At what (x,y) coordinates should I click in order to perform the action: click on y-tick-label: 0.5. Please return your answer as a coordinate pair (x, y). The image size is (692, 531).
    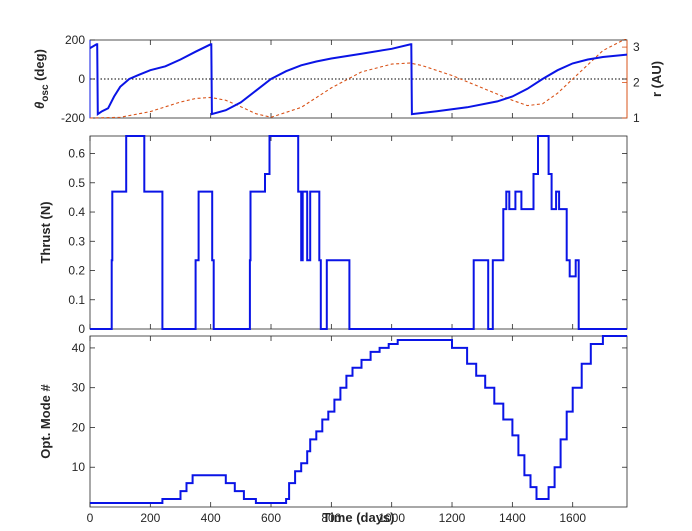
    Looking at the image, I should click on (76, 183).